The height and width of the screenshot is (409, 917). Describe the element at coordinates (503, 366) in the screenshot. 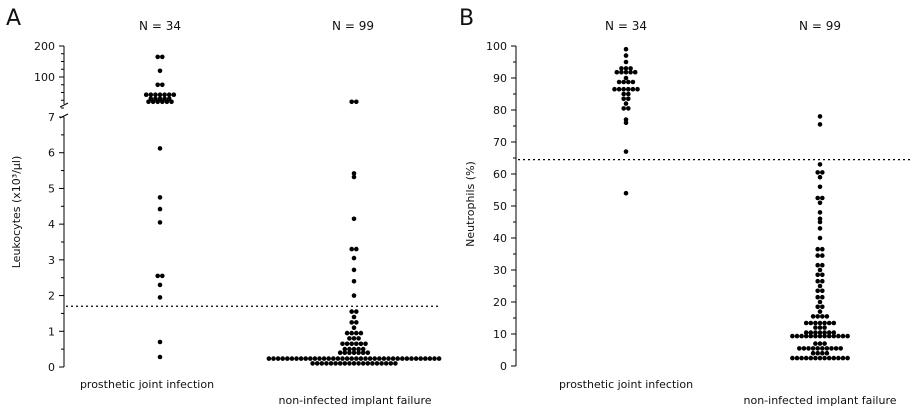

I see `panel-b-y-tick-label-0: 0` at that location.